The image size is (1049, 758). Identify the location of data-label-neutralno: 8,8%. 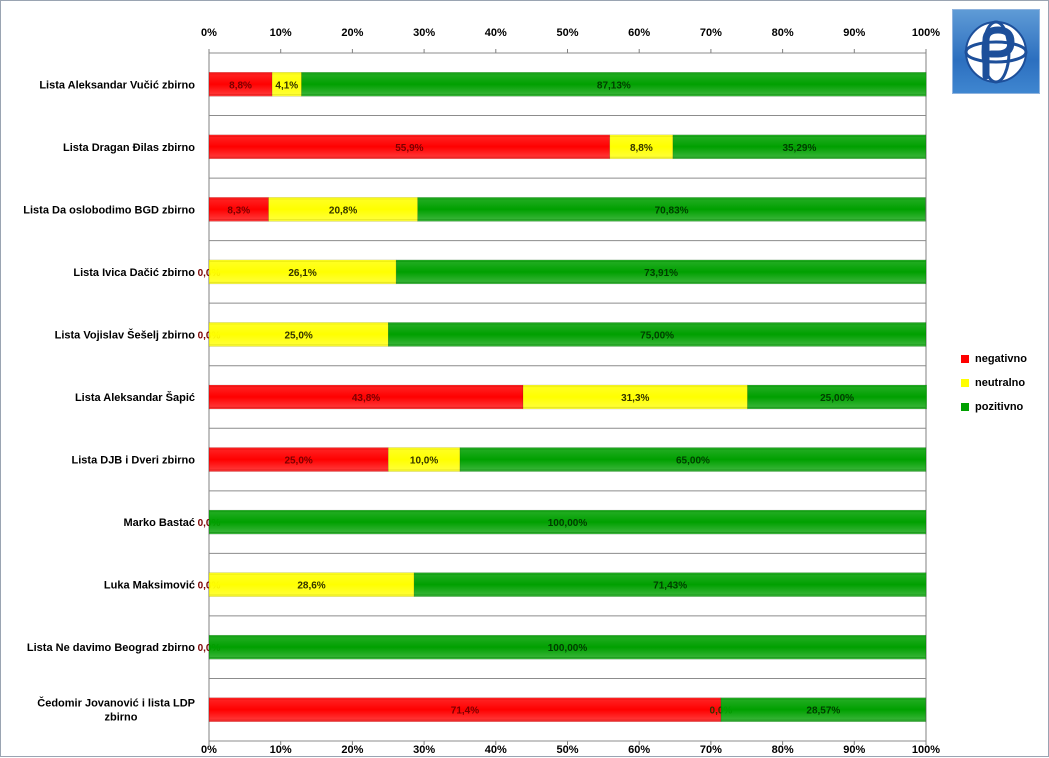
(641, 148).